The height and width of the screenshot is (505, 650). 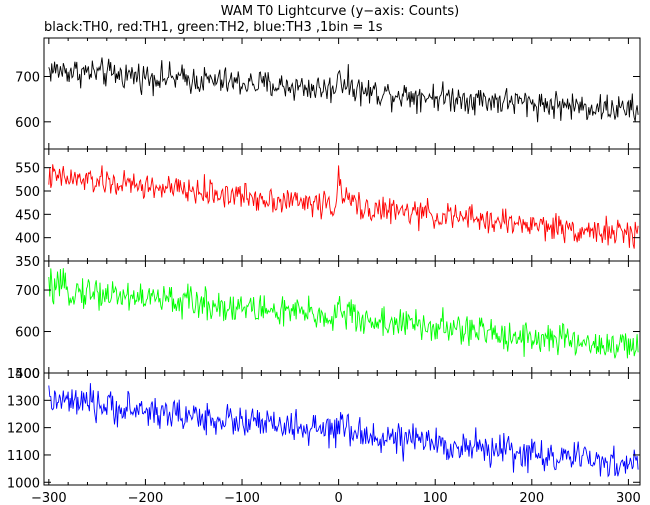 I want to click on x-tick-label: 0, so click(x=338, y=498).